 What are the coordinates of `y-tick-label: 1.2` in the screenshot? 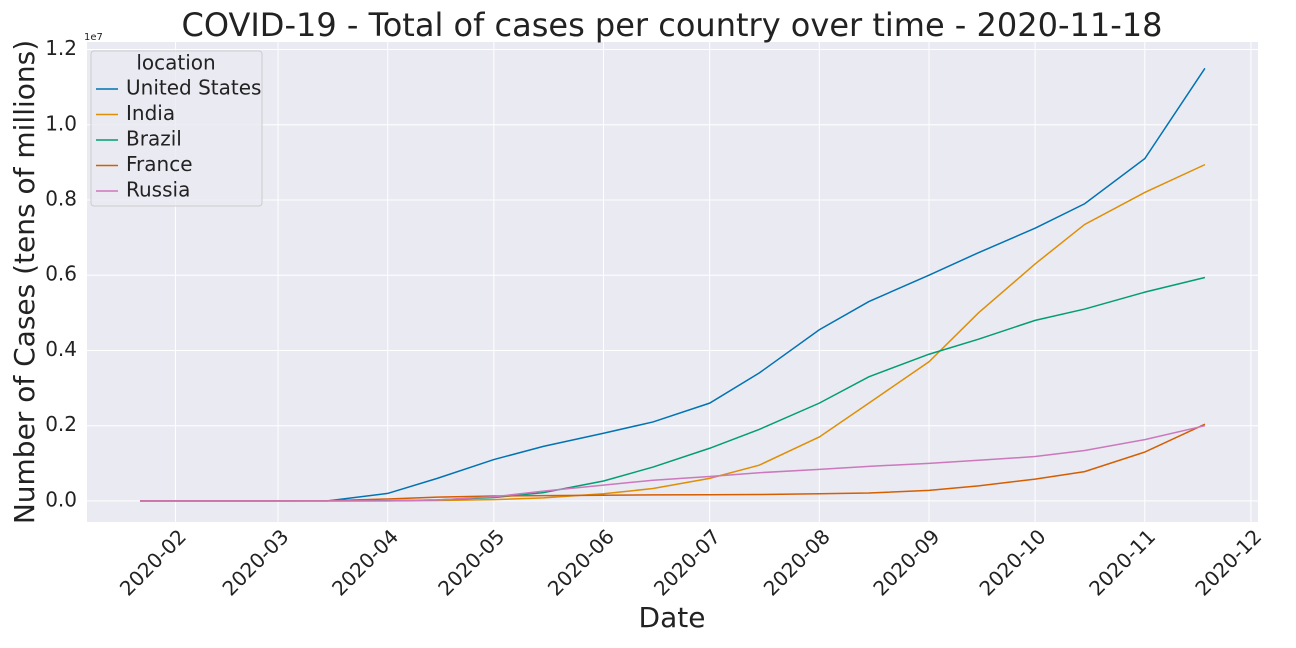 It's located at (61, 48).